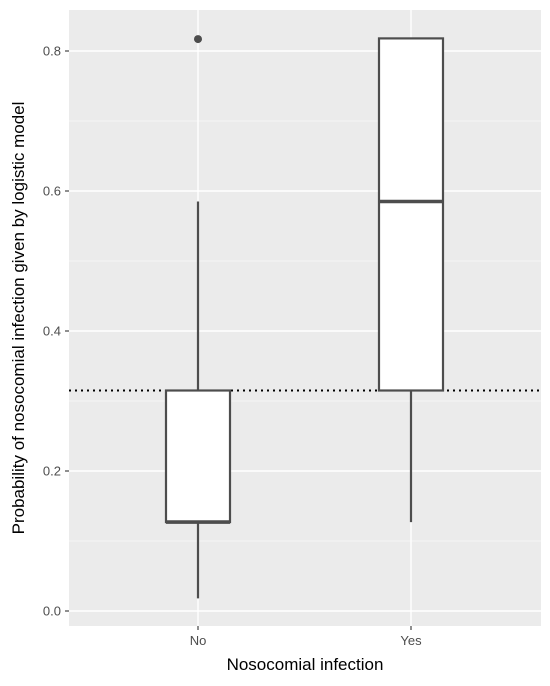 This screenshot has width=550, height=686. Describe the element at coordinates (198, 317) in the screenshot. I see `box-no` at that location.